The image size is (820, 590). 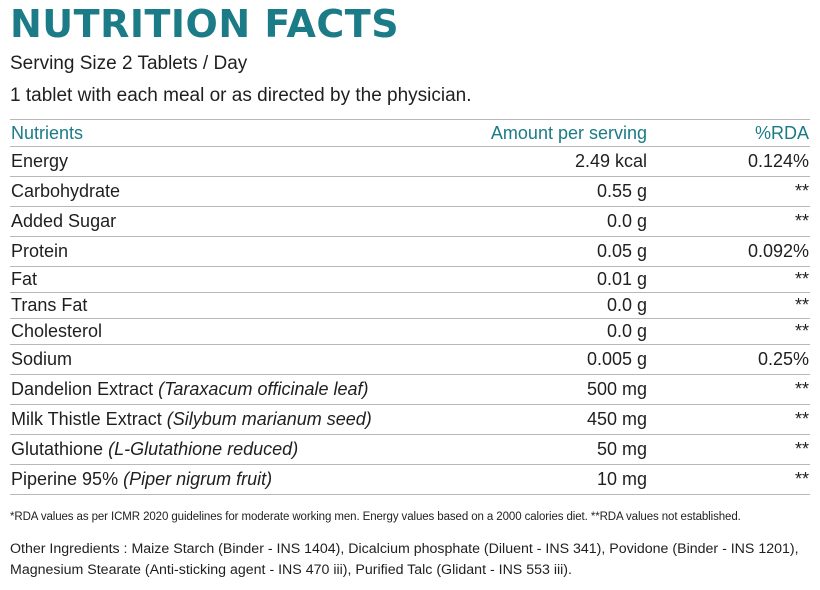 I want to click on header-nutrients: Nutrients, so click(x=223, y=133).